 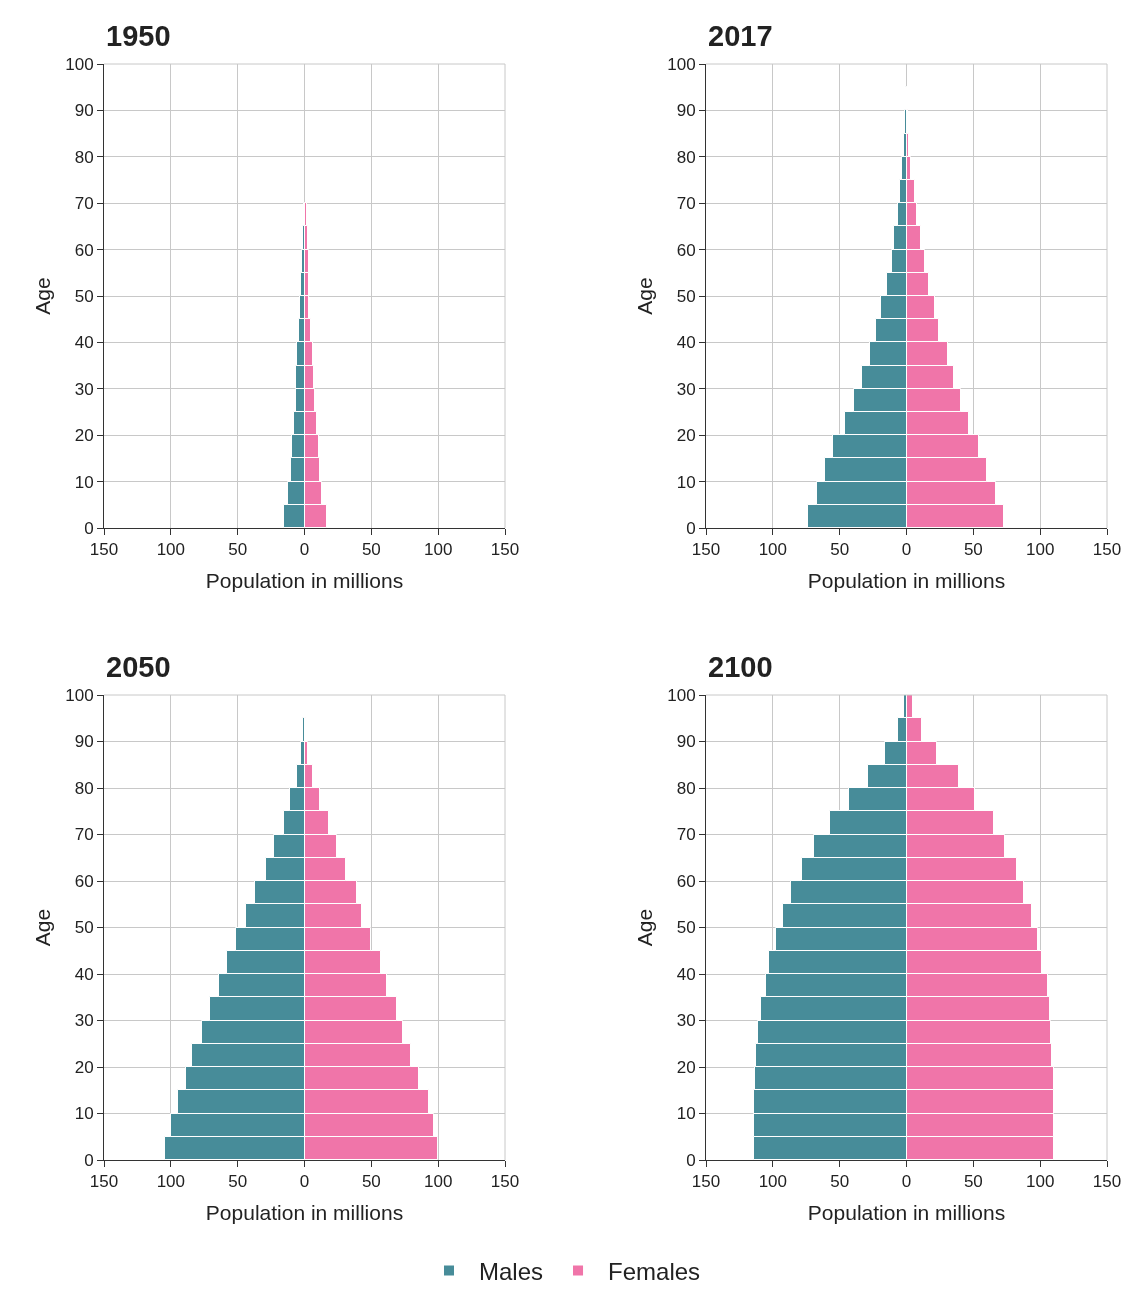 I want to click on chart-title: 1950, so click(x=138, y=36).